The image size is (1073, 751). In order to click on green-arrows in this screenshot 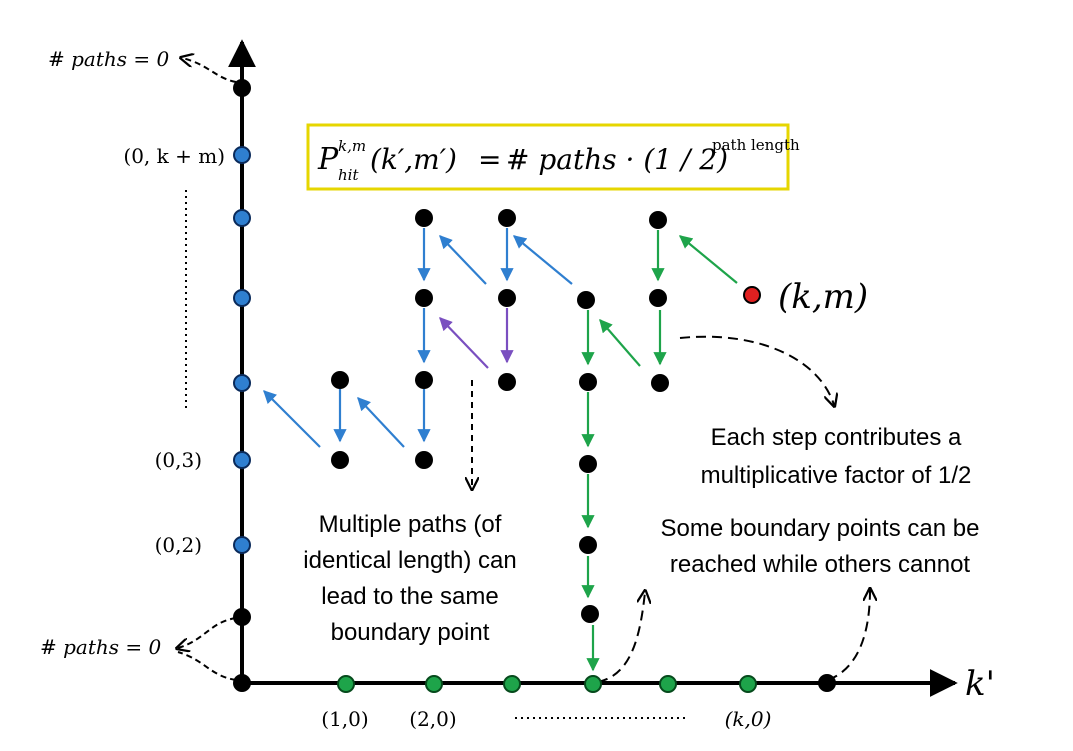, I will do `click(659, 451)`.